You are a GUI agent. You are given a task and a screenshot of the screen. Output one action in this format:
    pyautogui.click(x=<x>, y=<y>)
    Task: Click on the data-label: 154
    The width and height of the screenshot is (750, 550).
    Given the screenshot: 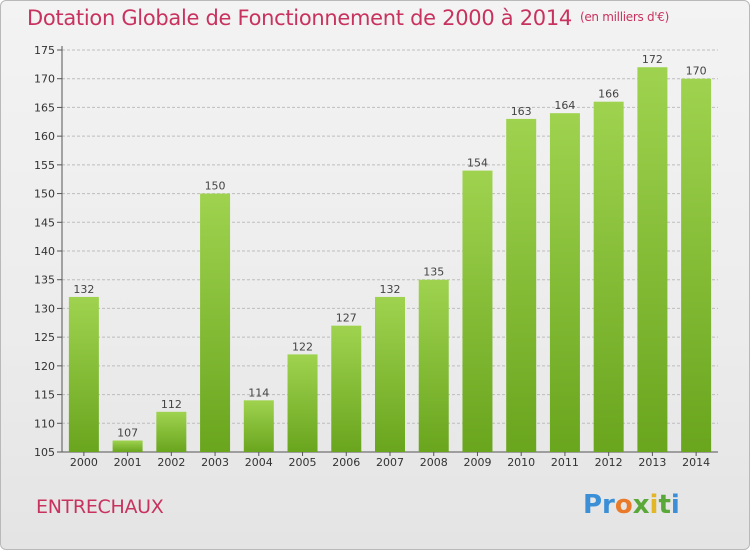 What is the action you would take?
    pyautogui.click(x=477, y=163)
    